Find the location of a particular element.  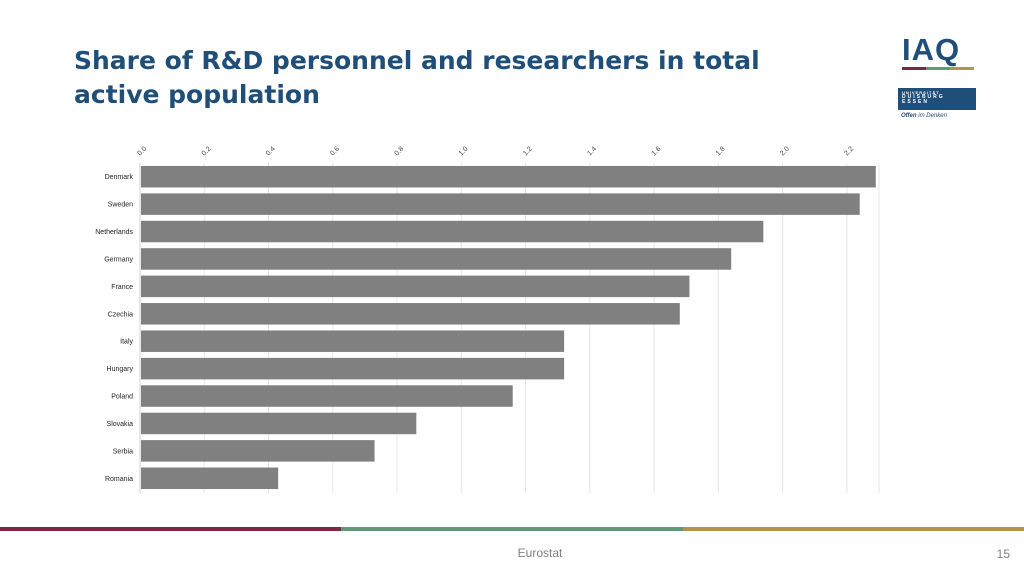

x-tick-label: 1.8 is located at coordinates (721, 152).